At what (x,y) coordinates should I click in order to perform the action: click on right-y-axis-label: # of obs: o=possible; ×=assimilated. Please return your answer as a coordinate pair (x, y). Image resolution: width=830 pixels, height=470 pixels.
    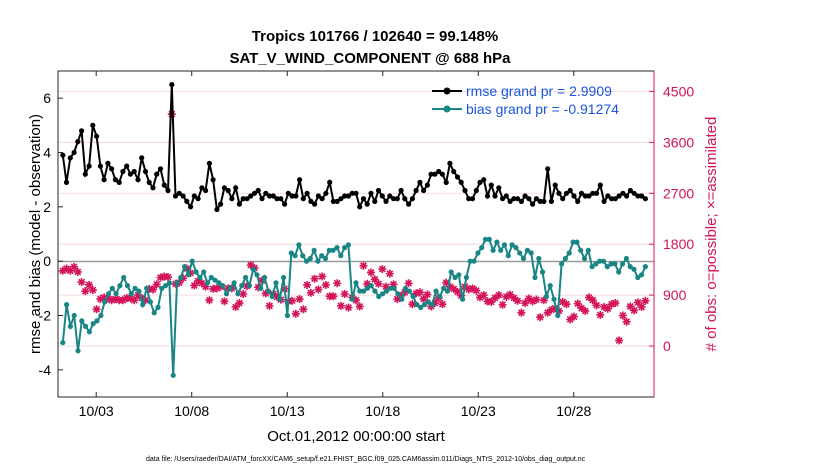
    Looking at the image, I should click on (711, 234).